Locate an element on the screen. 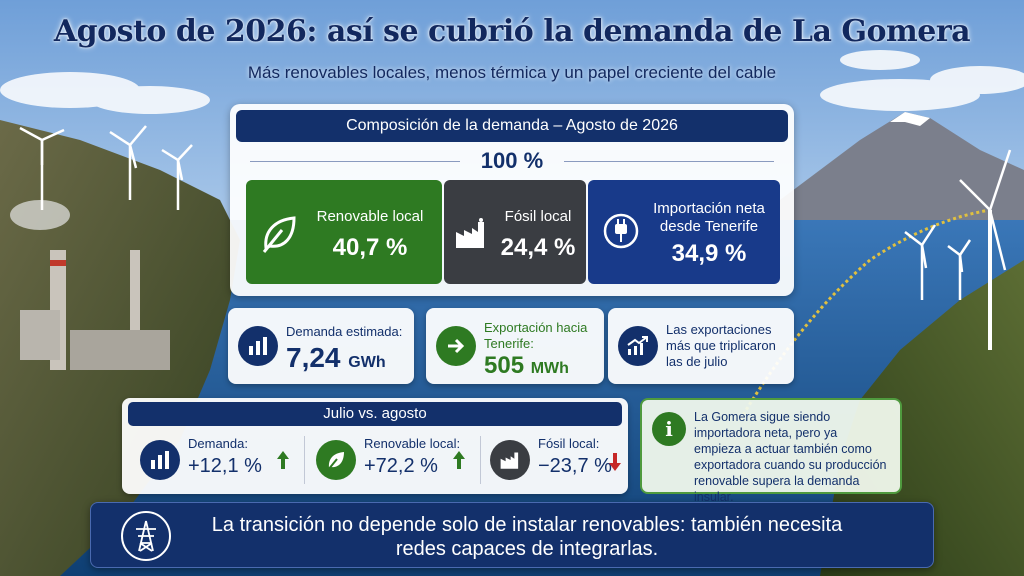  note-line: exportadora cuando su producción is located at coordinates (790, 465).